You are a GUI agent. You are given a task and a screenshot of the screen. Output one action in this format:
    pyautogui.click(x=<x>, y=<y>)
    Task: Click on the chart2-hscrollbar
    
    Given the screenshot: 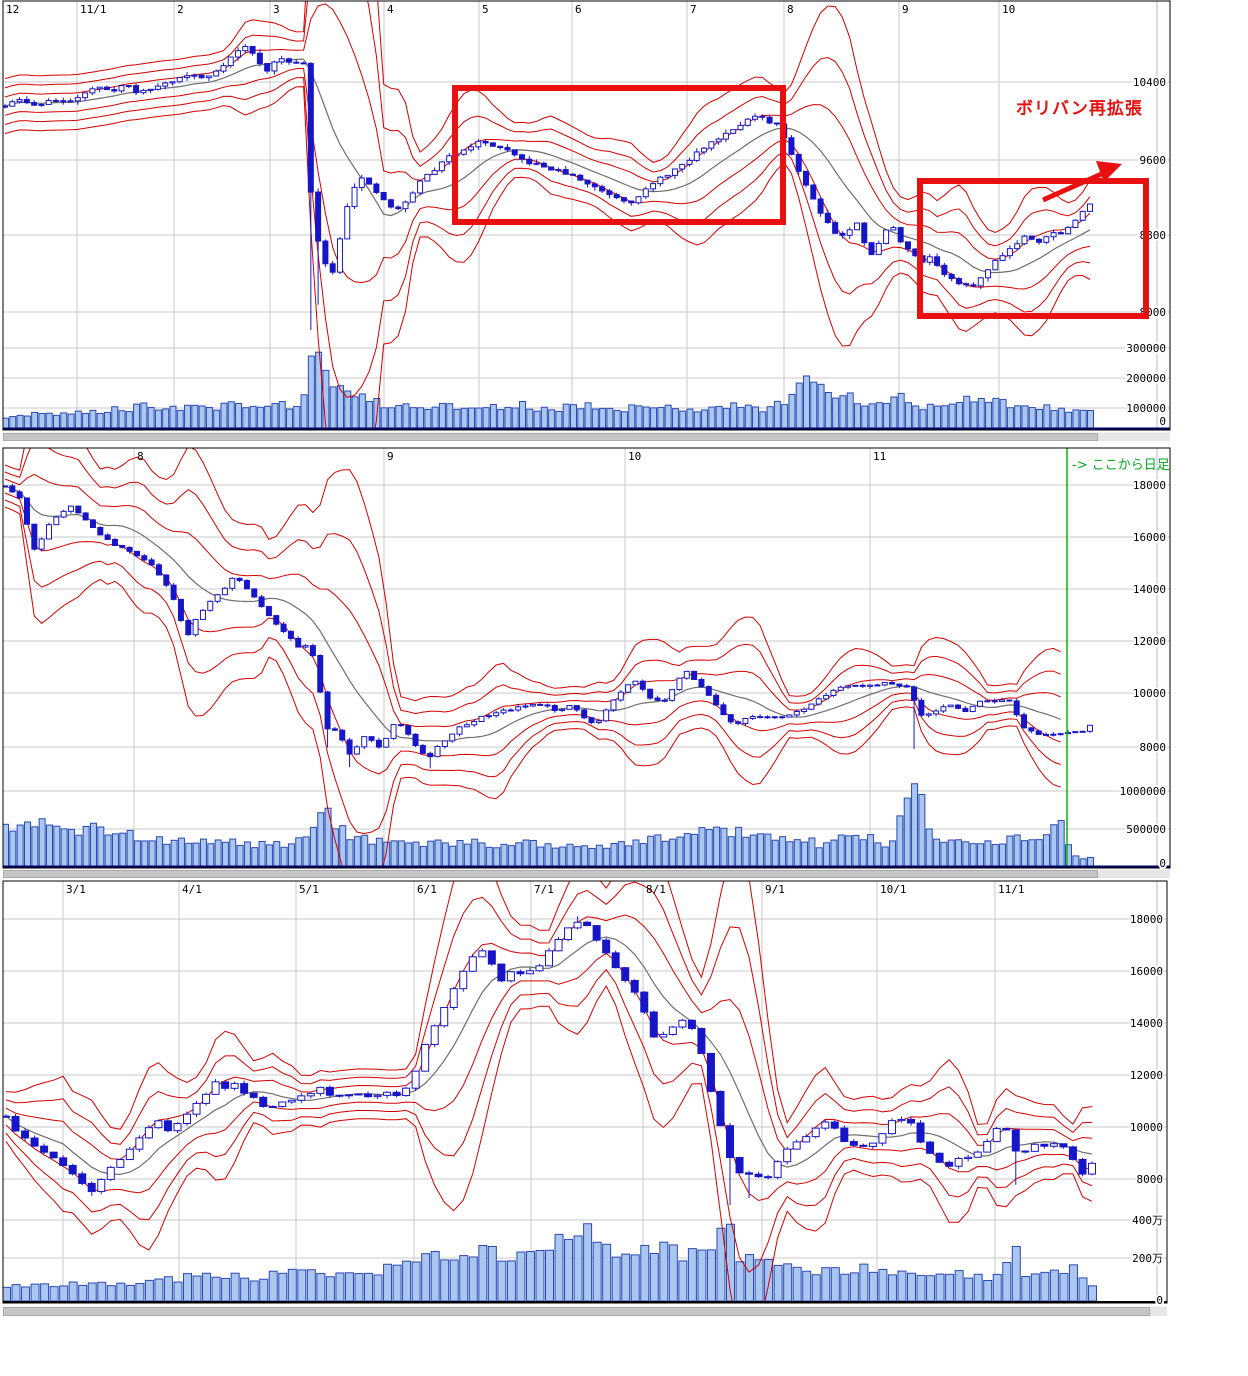 What is the action you would take?
    pyautogui.click(x=586, y=873)
    